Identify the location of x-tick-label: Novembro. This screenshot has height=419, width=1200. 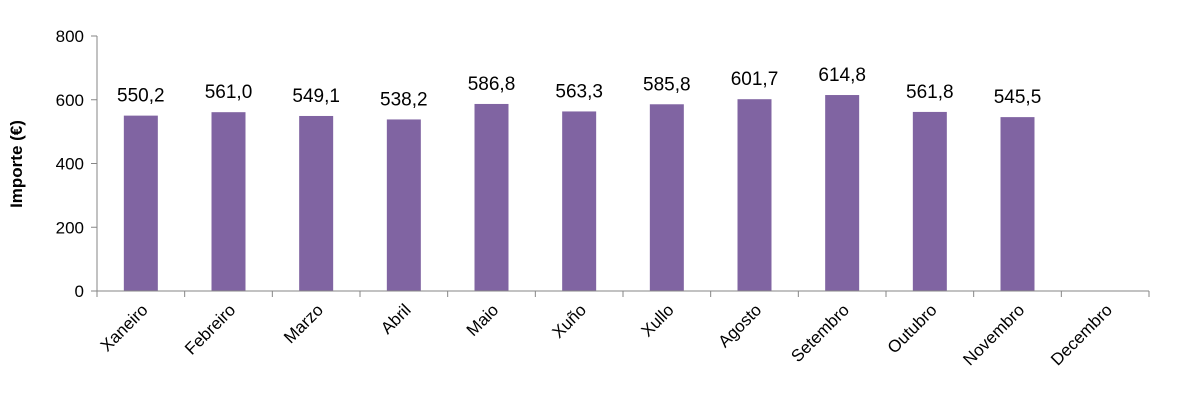
(993, 334).